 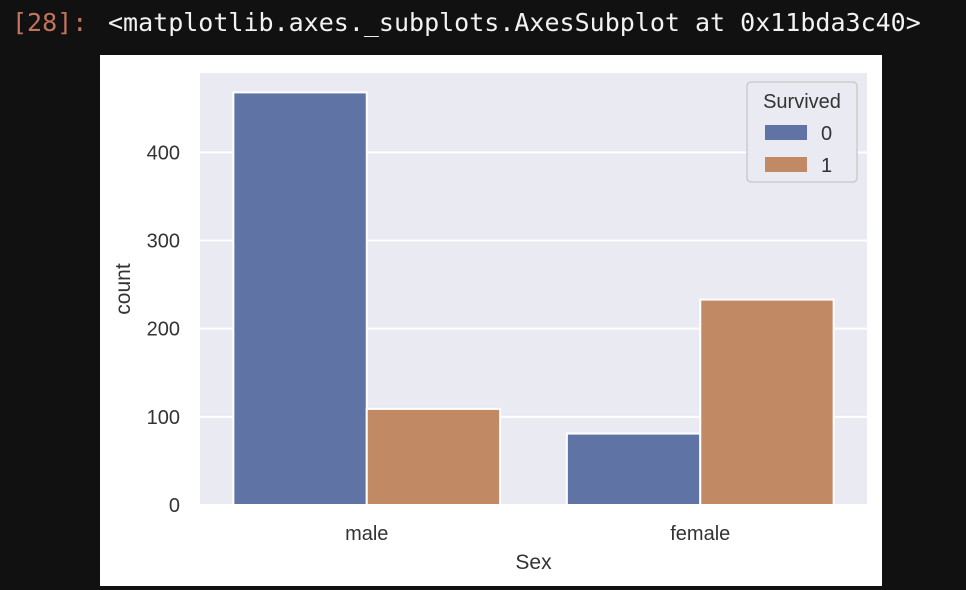 I want to click on y-tick-label: 400, so click(x=163, y=153).